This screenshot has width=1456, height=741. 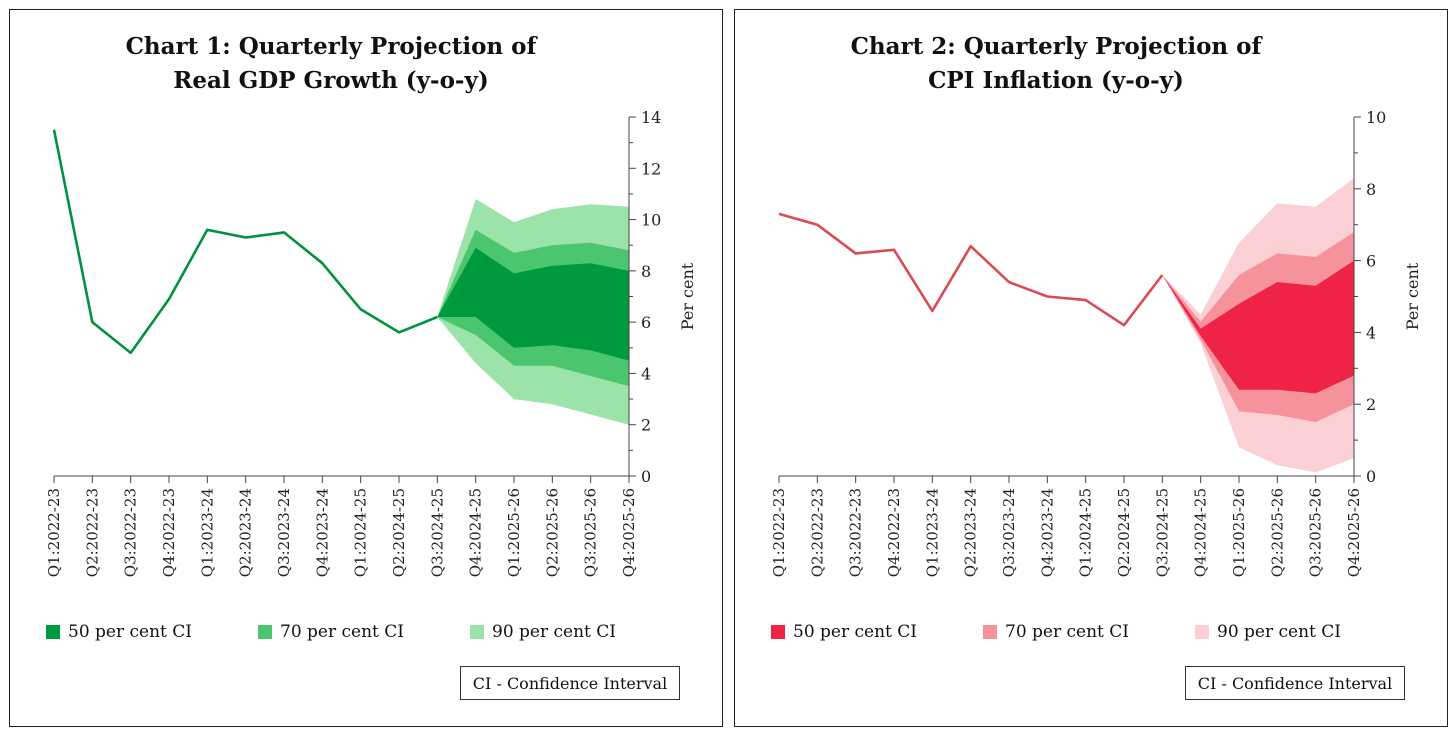 I want to click on chart-1-x-tick-label: Q1:2023-24, so click(x=207, y=532).